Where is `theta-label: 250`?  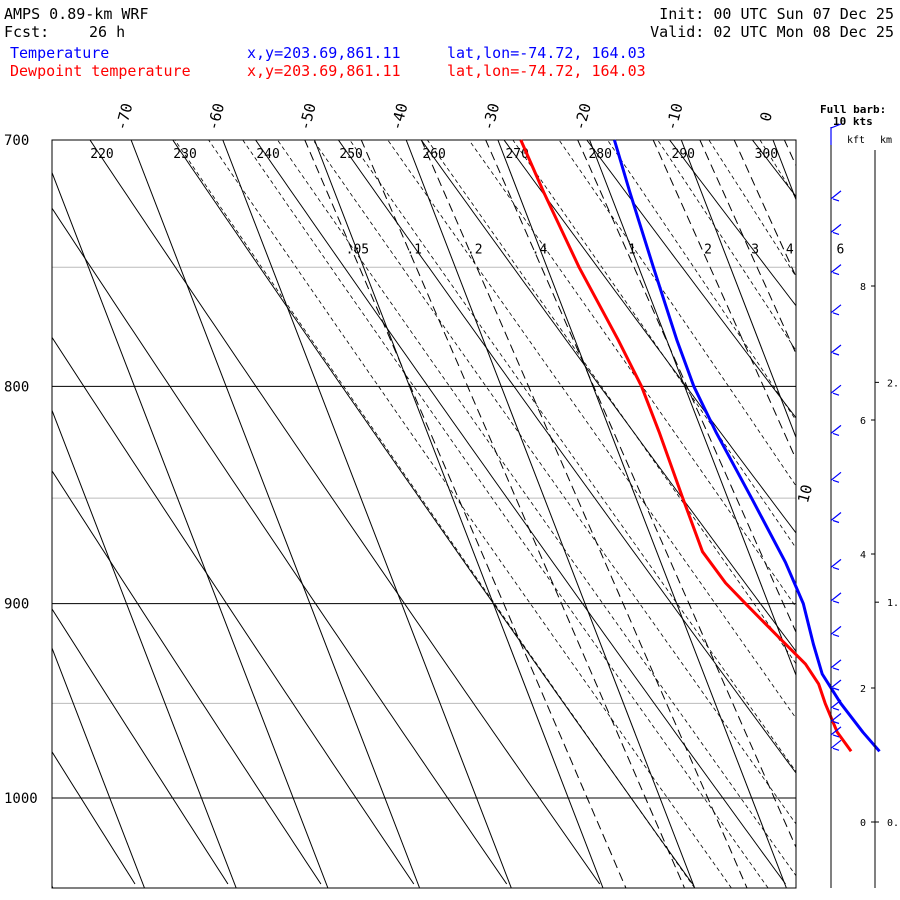 theta-label: 250 is located at coordinates (350, 154).